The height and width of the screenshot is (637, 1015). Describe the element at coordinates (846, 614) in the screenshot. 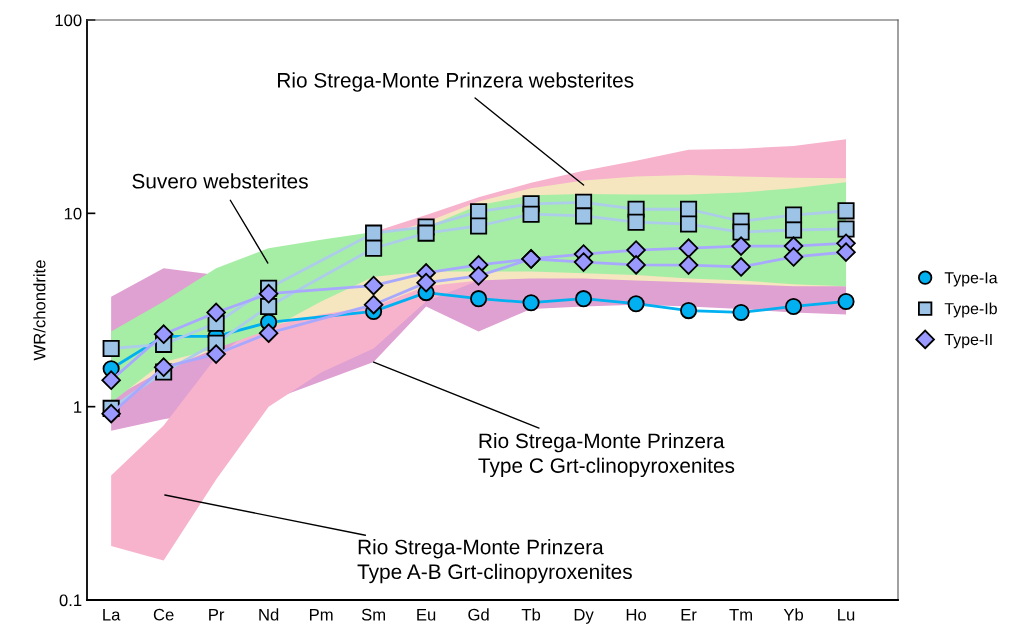

I see `x-tick-label: Lu` at that location.